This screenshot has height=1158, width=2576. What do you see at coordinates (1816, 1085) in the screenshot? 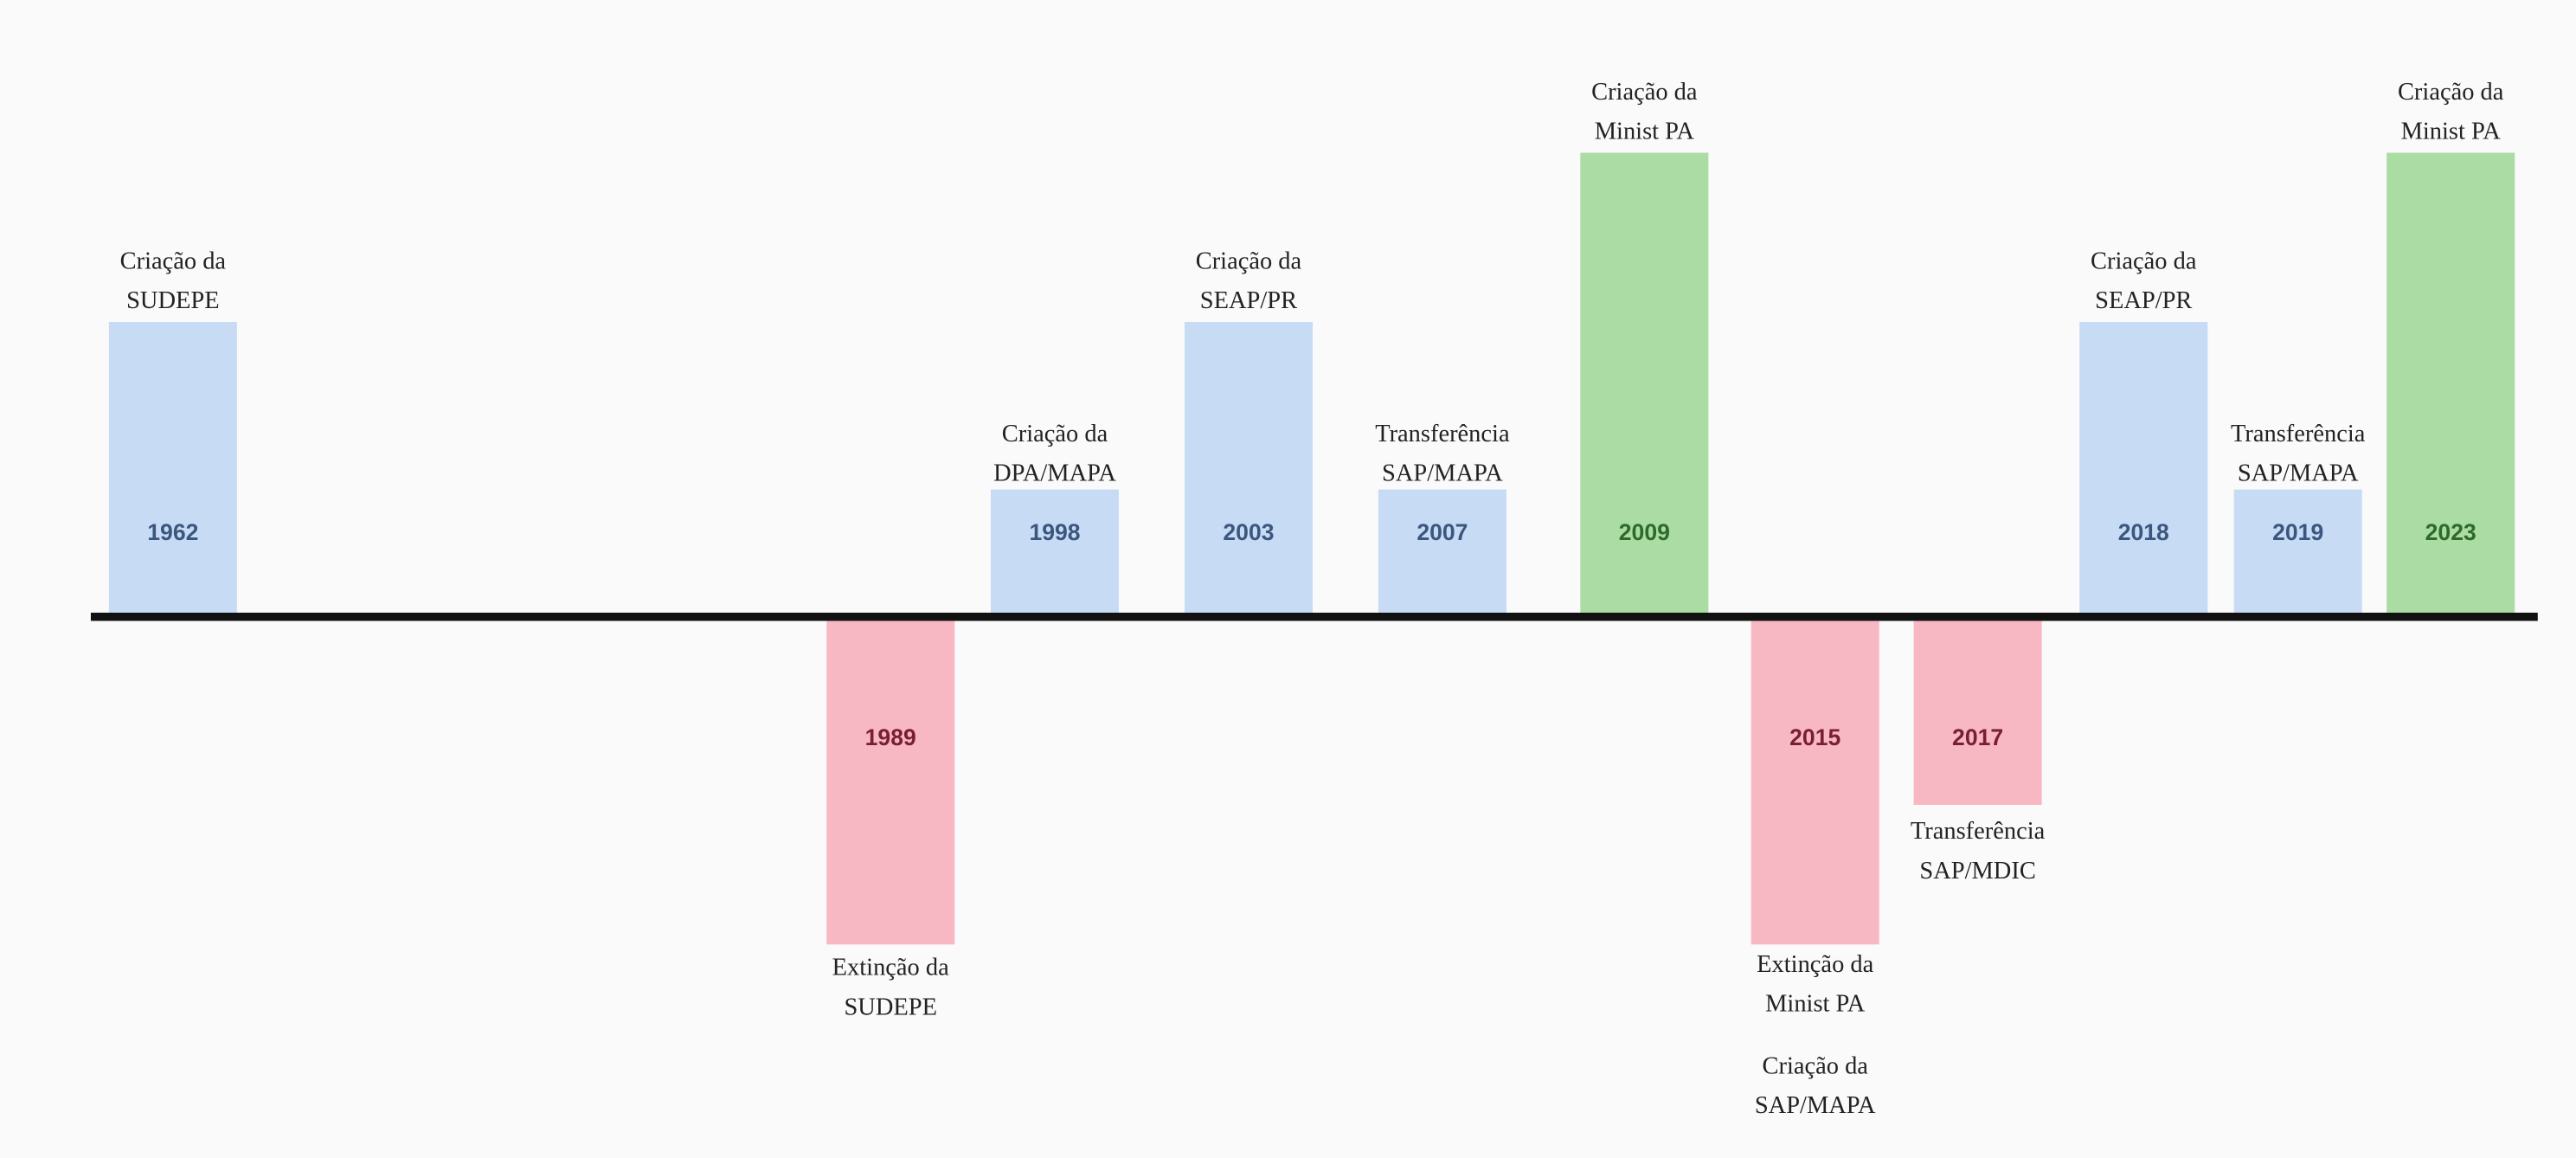
I see `event-label: Criação da SAP/MAPA` at bounding box center [1816, 1085].